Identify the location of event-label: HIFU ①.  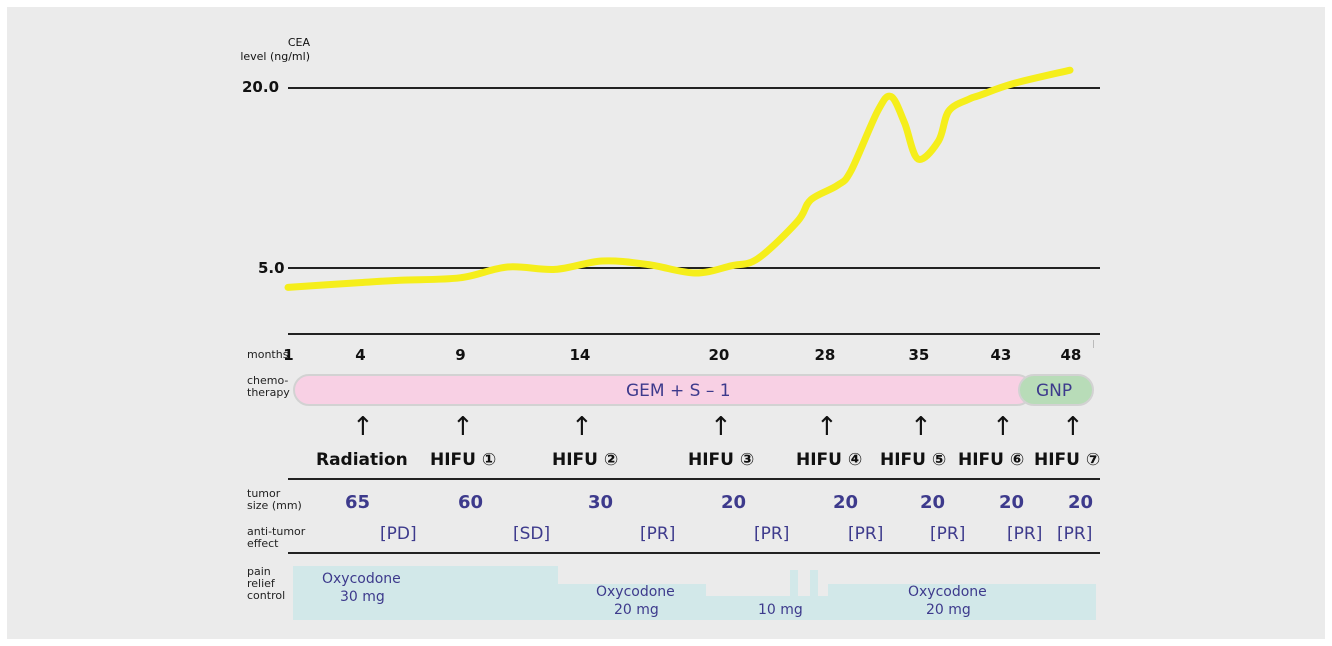
(463, 460).